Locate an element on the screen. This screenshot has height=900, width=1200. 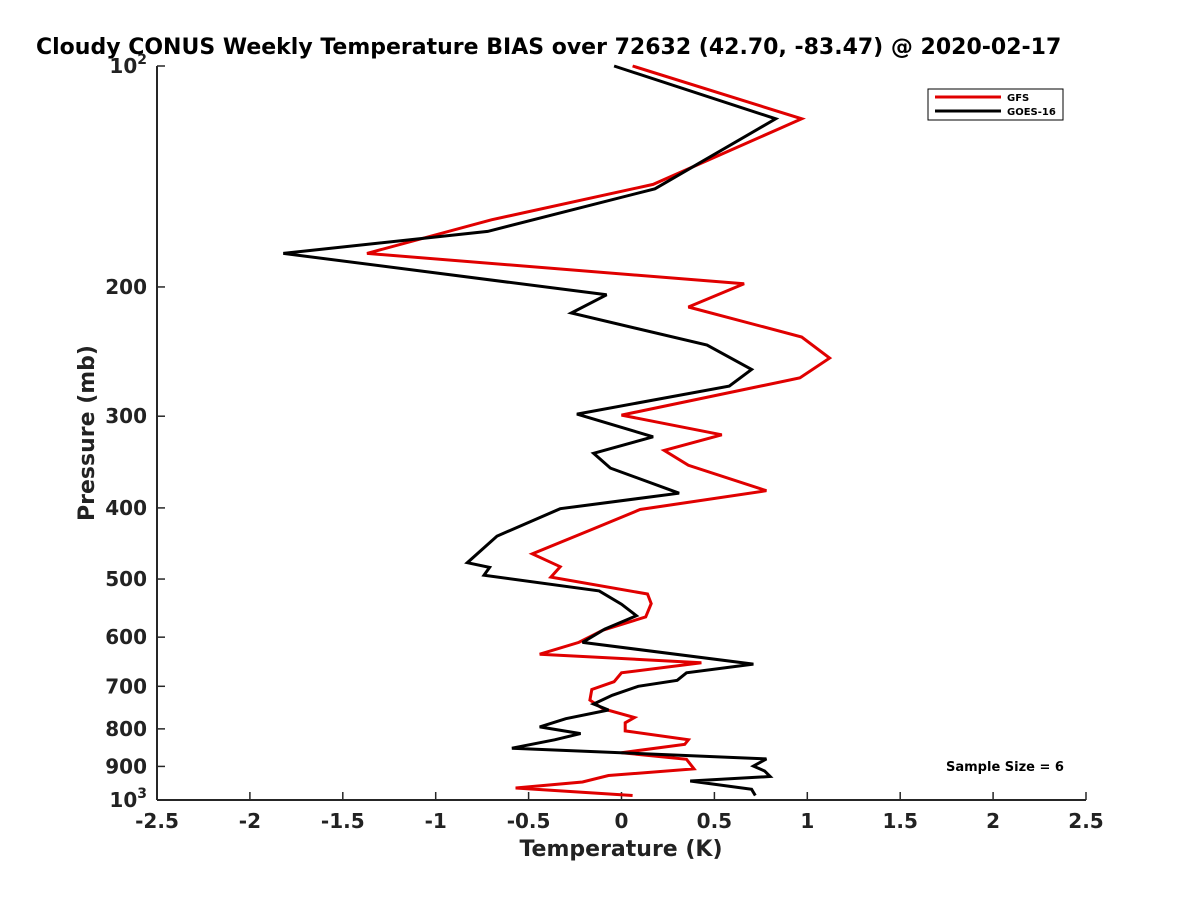
y-tick-label: 10² is located at coordinates (128, 65).